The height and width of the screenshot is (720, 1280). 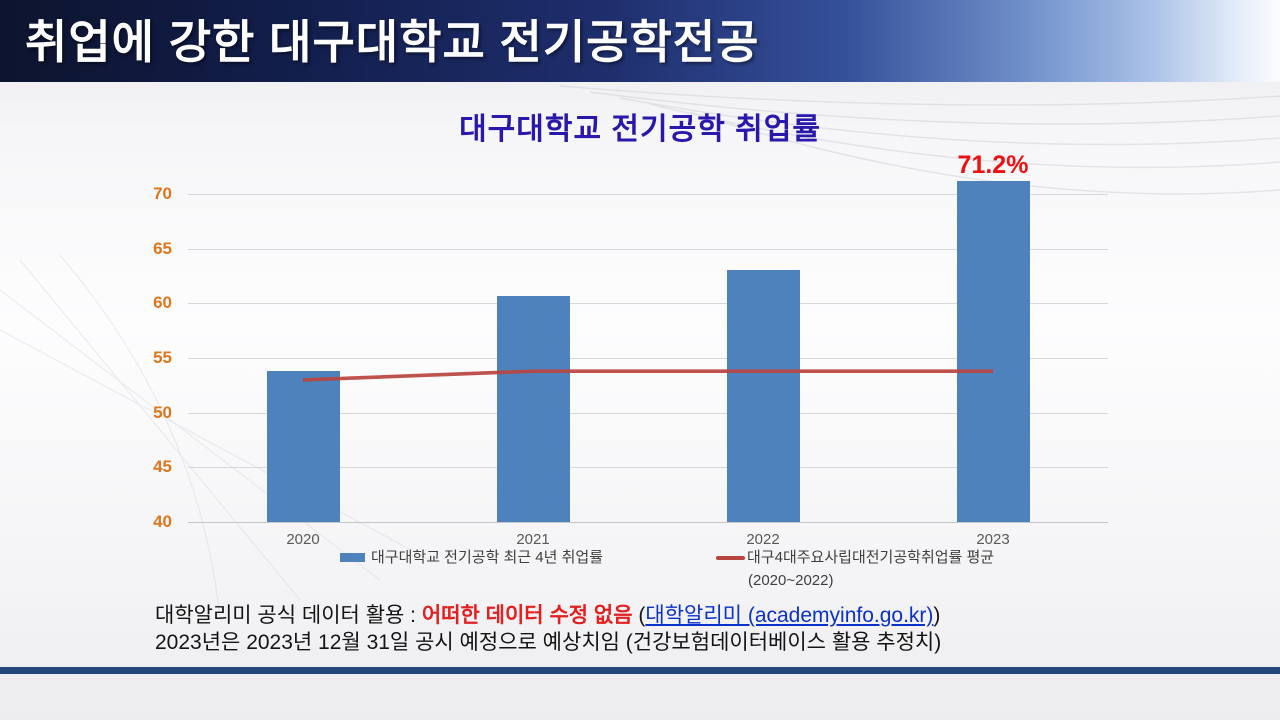 What do you see at coordinates (527, 615) in the screenshot?
I see `footnote-highlight: 어떠한 데이터 수정 없음` at bounding box center [527, 615].